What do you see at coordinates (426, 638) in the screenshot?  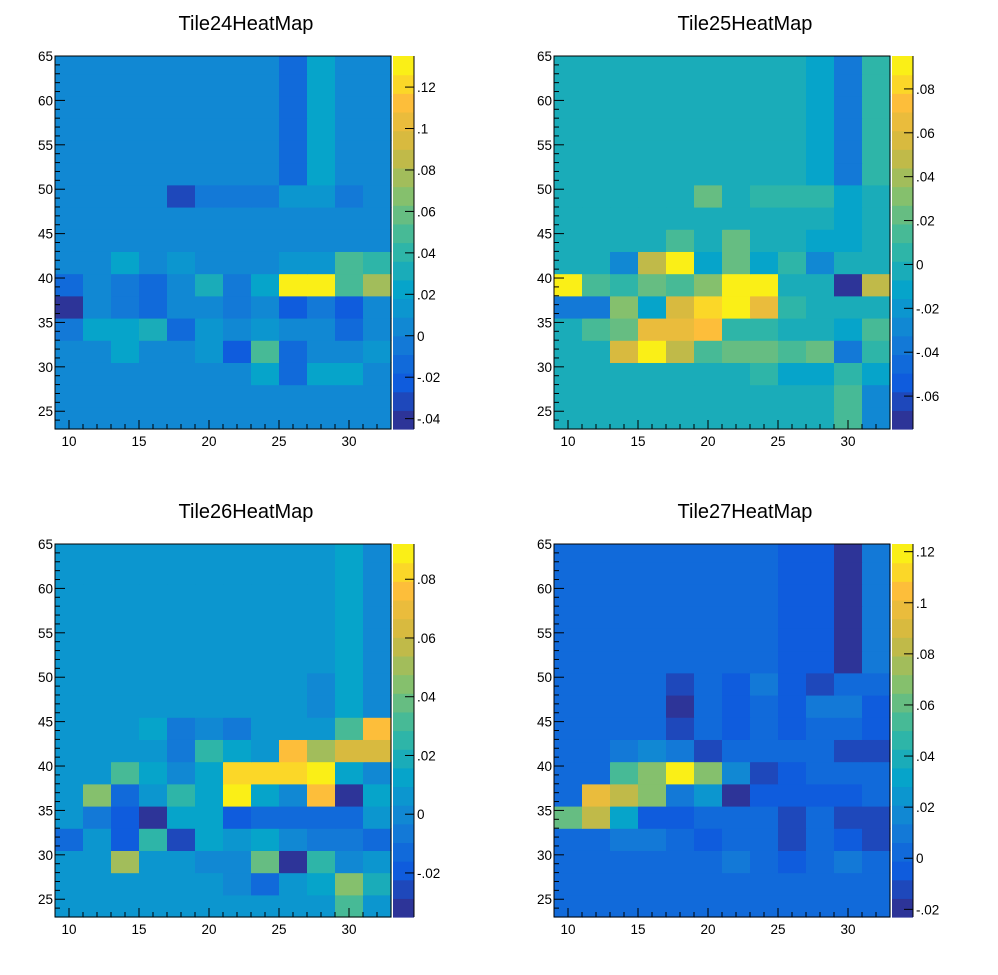 I see `color-scale-label: .06` at bounding box center [426, 638].